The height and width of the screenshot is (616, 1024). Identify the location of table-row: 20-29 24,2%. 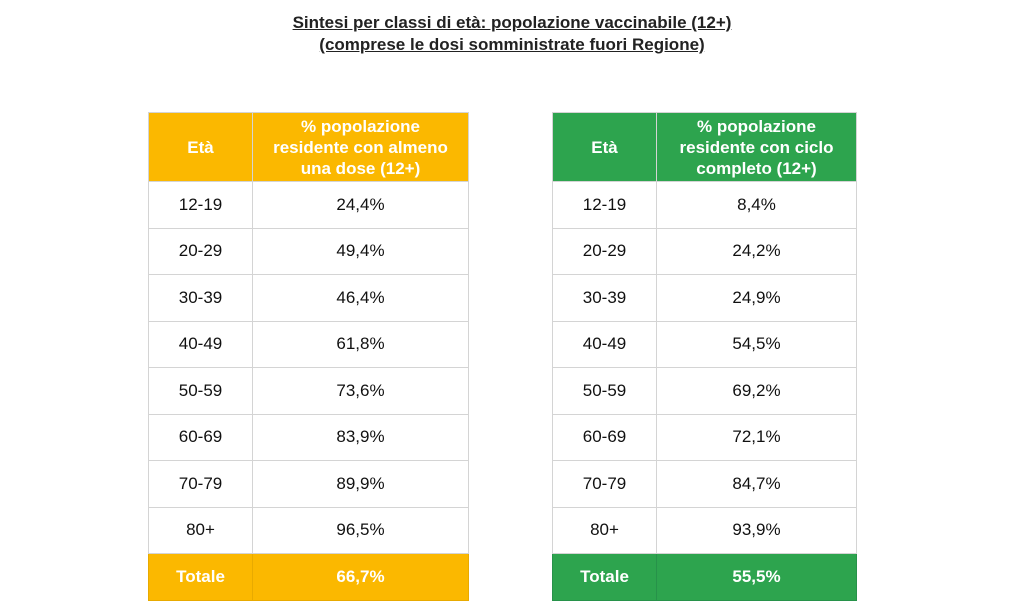
(704, 251).